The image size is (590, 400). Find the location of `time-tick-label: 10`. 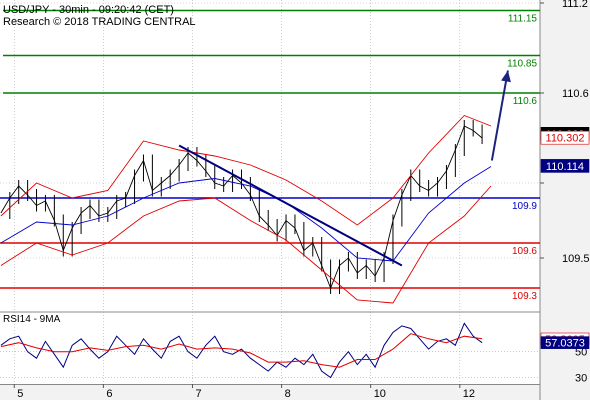

time-tick-label: 10 is located at coordinates (380, 394).